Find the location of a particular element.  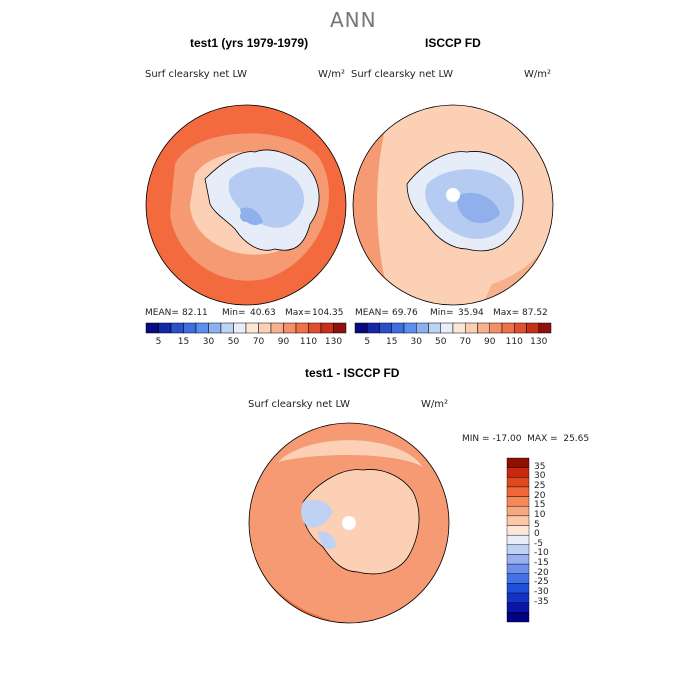

panel3-colorbar-tick-label: -35 is located at coordinates (541, 601).